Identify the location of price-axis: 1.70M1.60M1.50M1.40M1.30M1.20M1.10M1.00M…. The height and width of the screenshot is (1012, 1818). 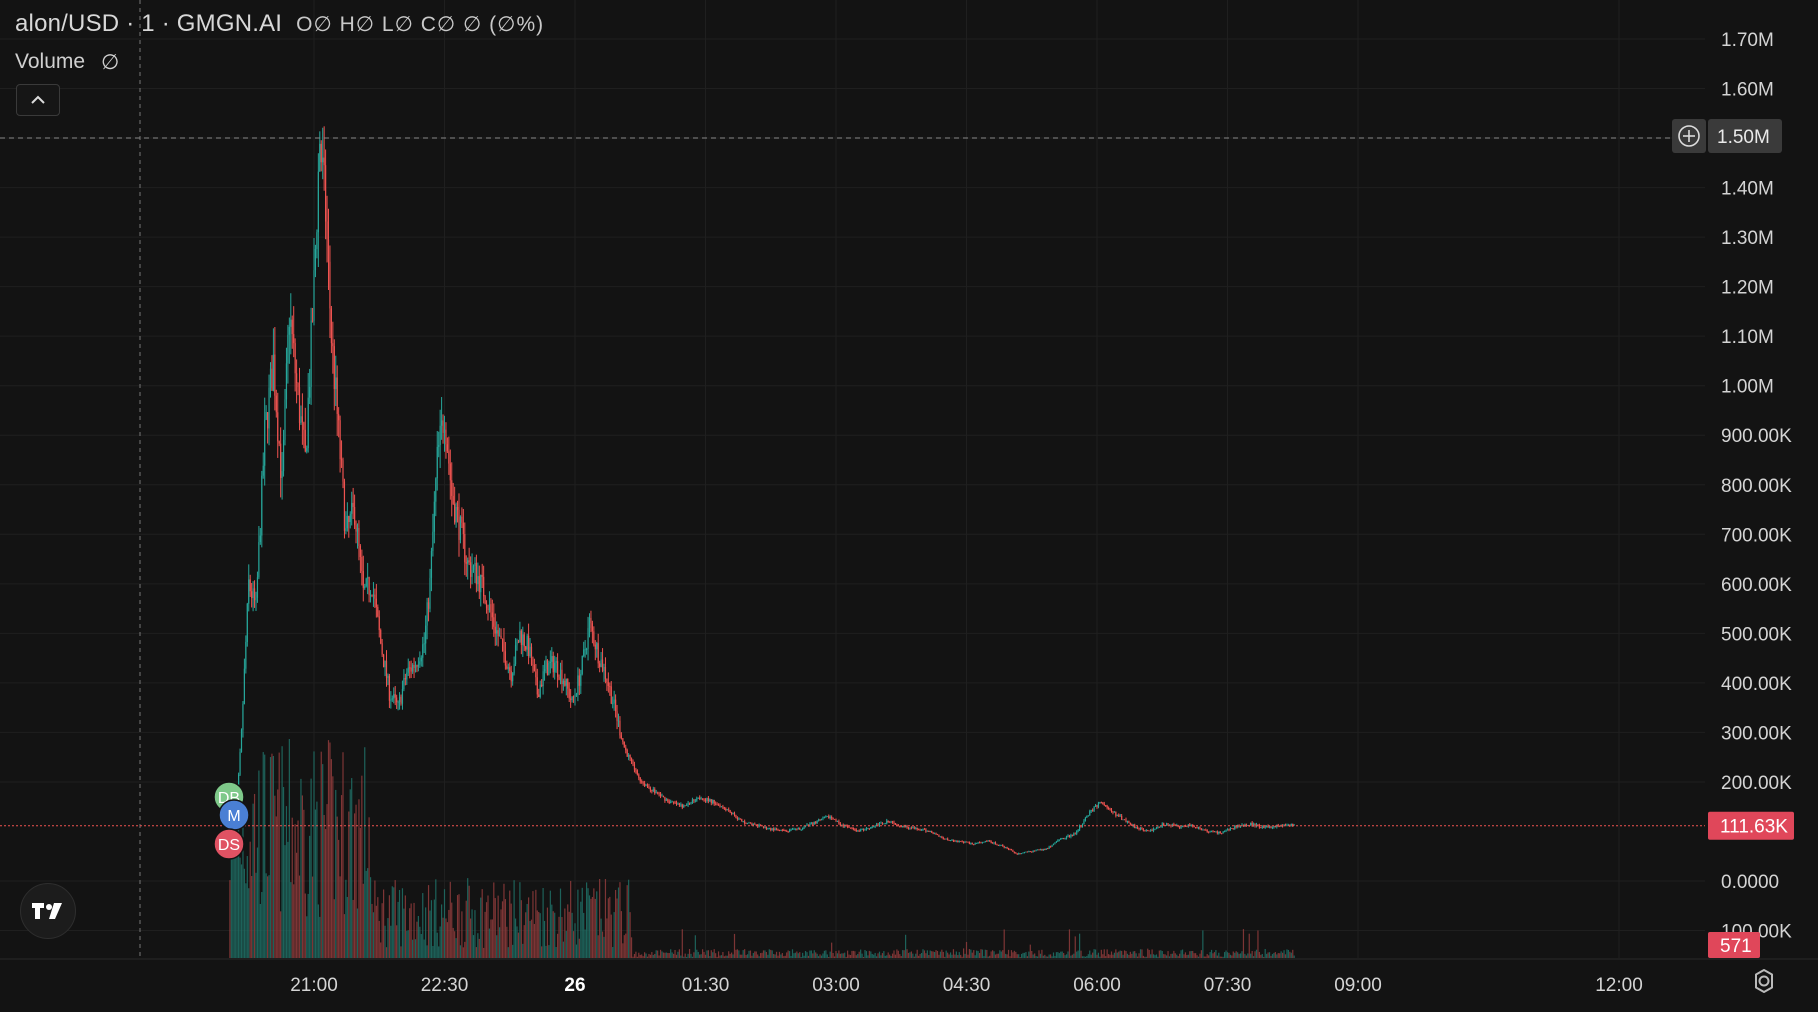
(1756, 486).